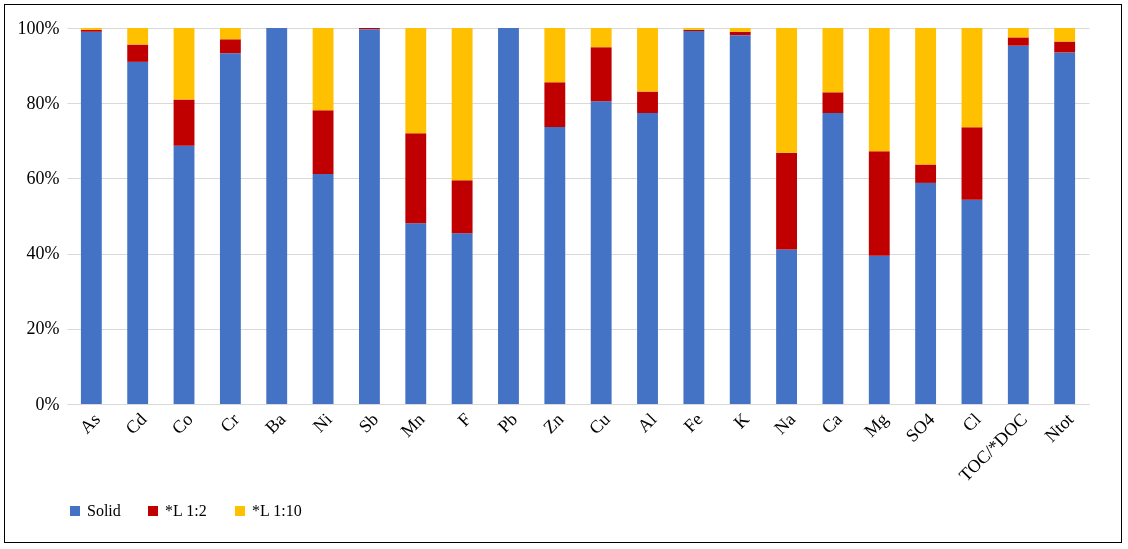  I want to click on x-tick-label: Pb, so click(507, 423).